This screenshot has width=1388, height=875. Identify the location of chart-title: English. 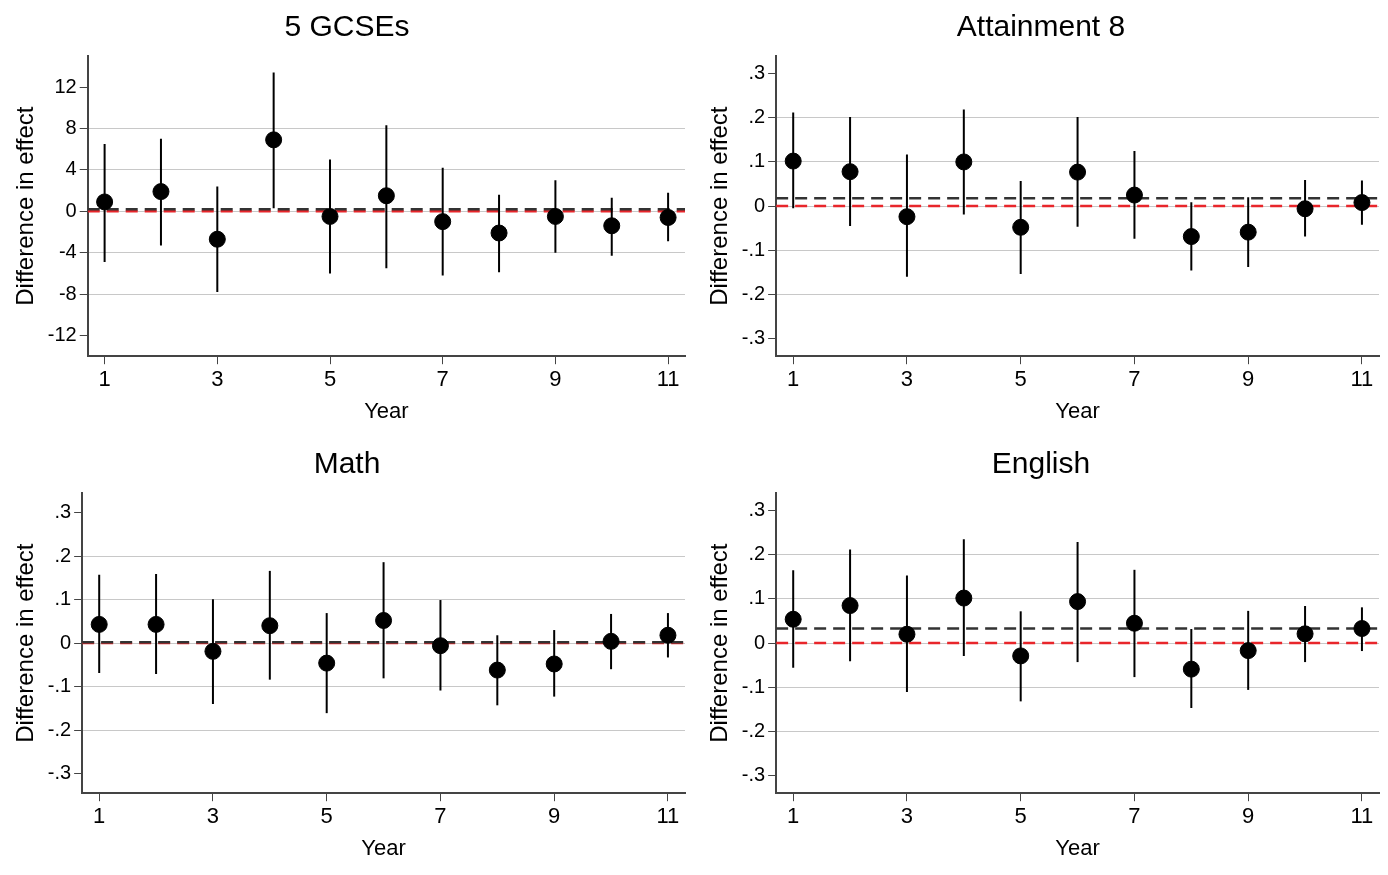
(1041, 463).